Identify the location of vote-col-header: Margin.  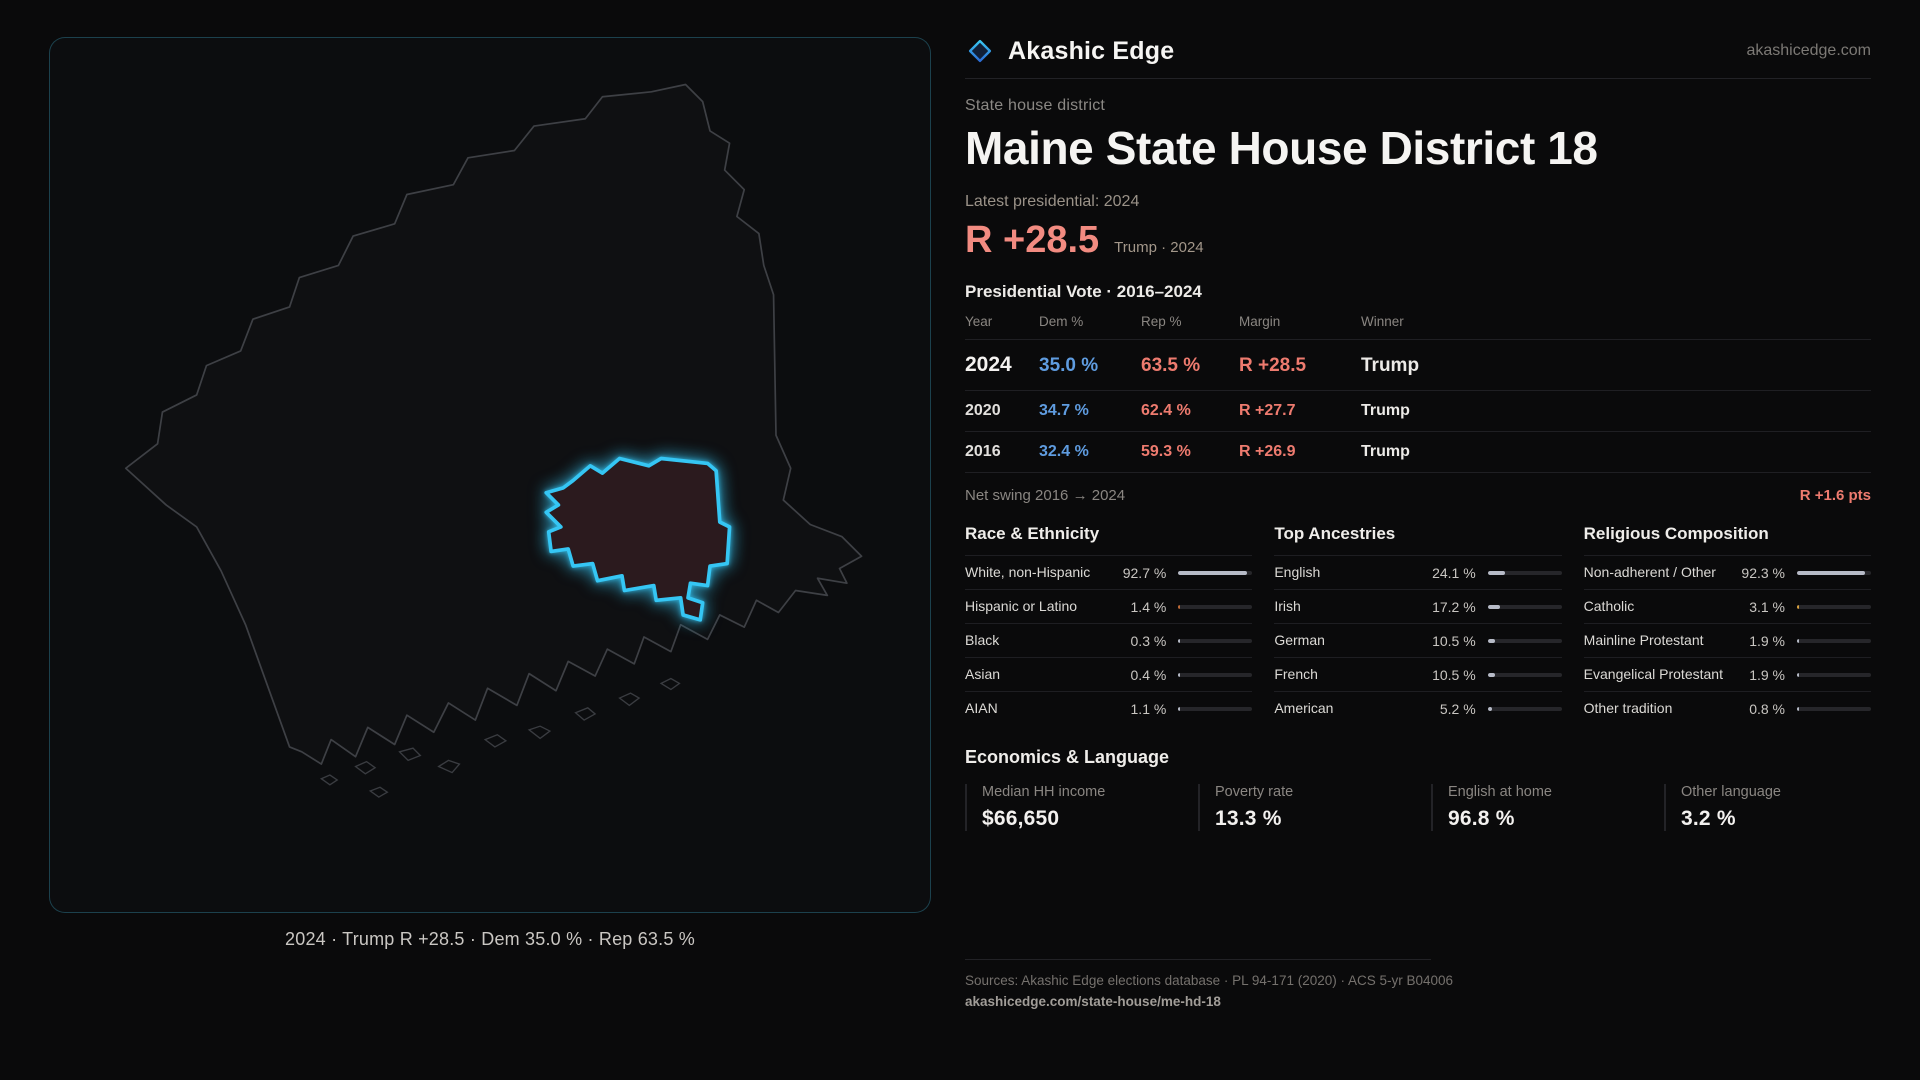
(1260, 321).